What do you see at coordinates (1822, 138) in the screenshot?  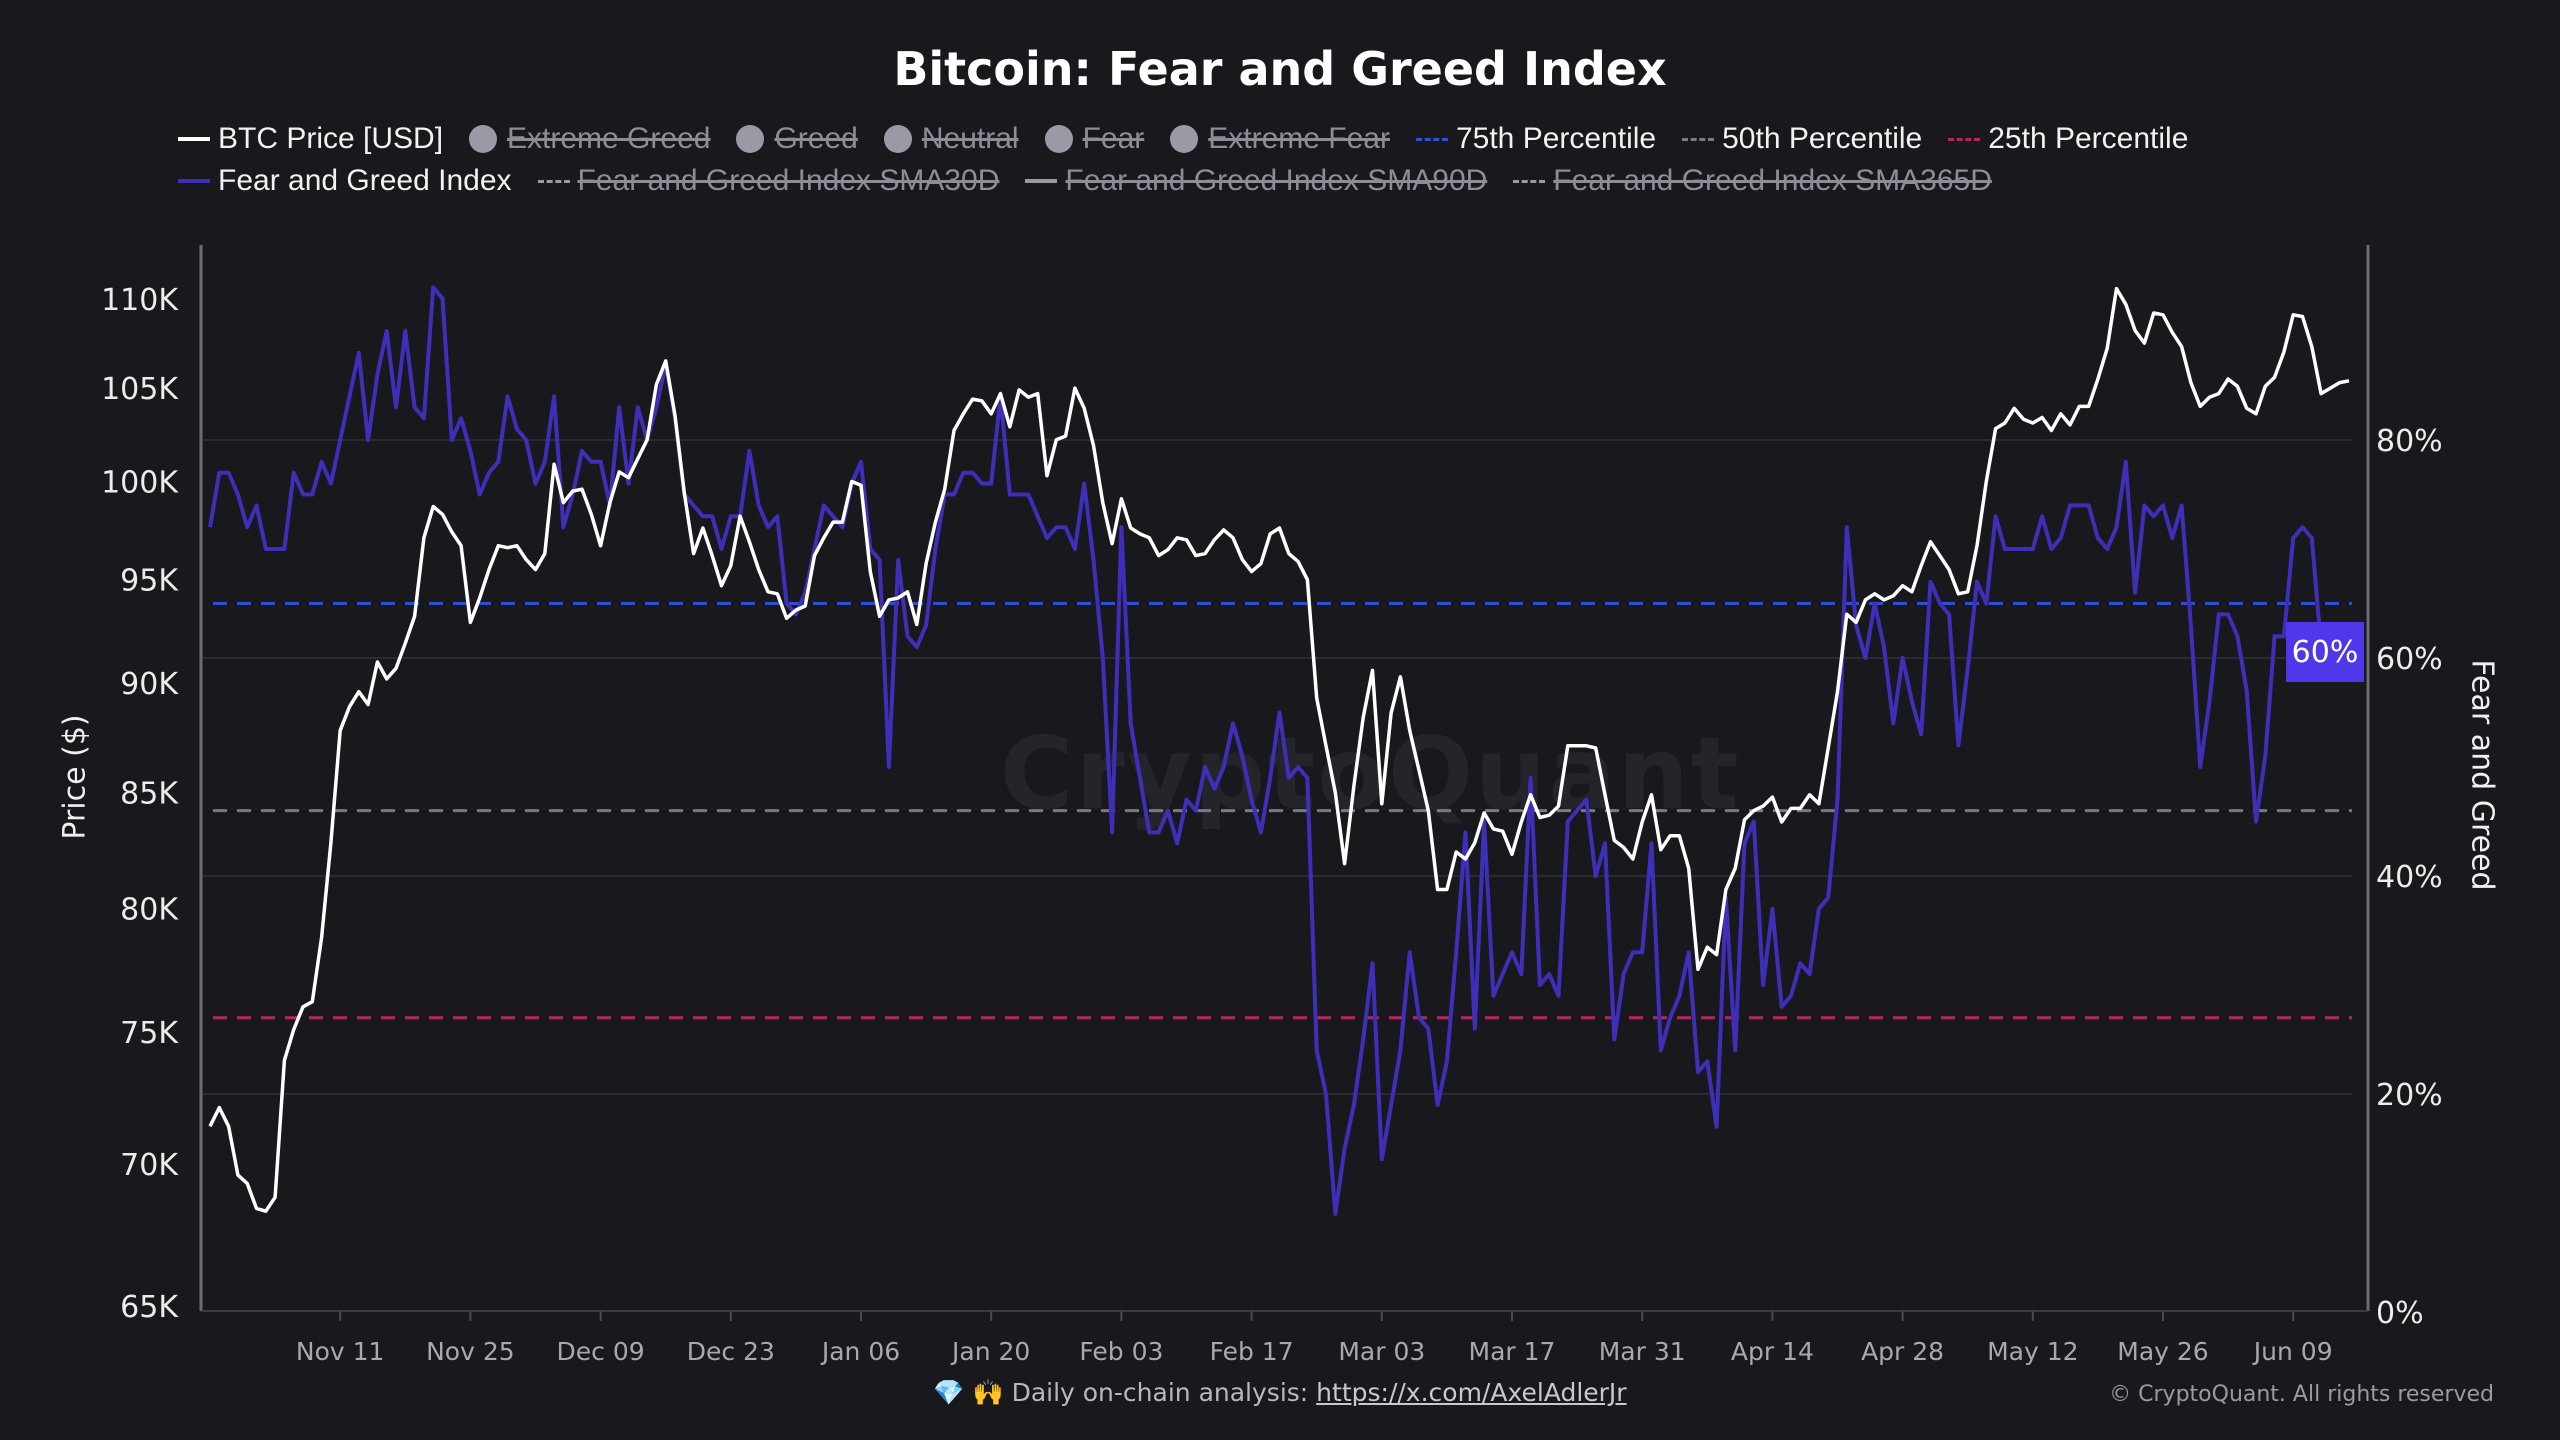 I see `legend-label: 50th Percentile` at bounding box center [1822, 138].